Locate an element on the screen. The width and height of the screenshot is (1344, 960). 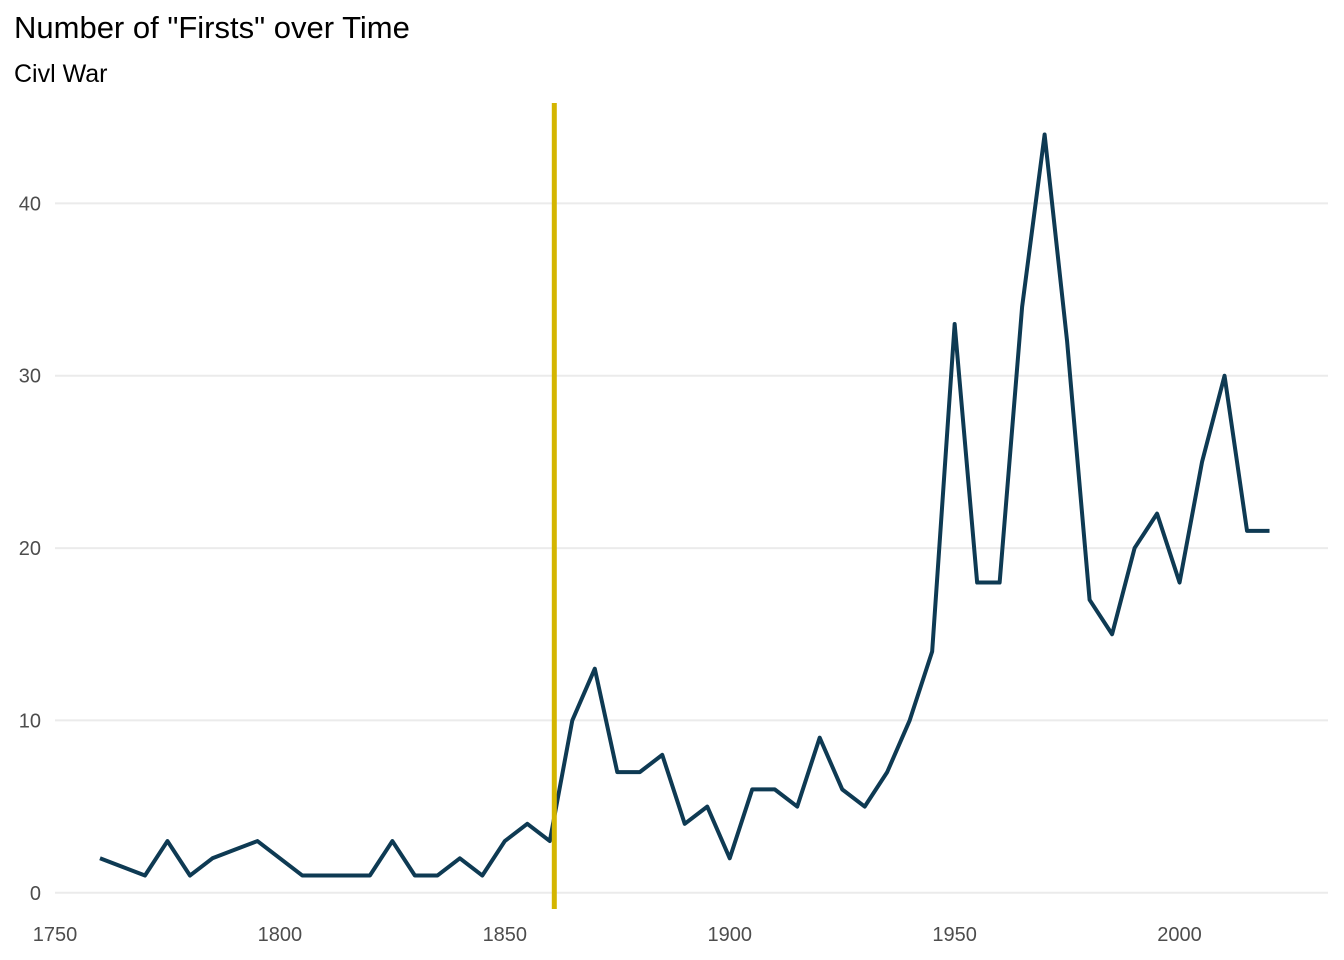
y-tick-label: 10 is located at coordinates (30, 721).